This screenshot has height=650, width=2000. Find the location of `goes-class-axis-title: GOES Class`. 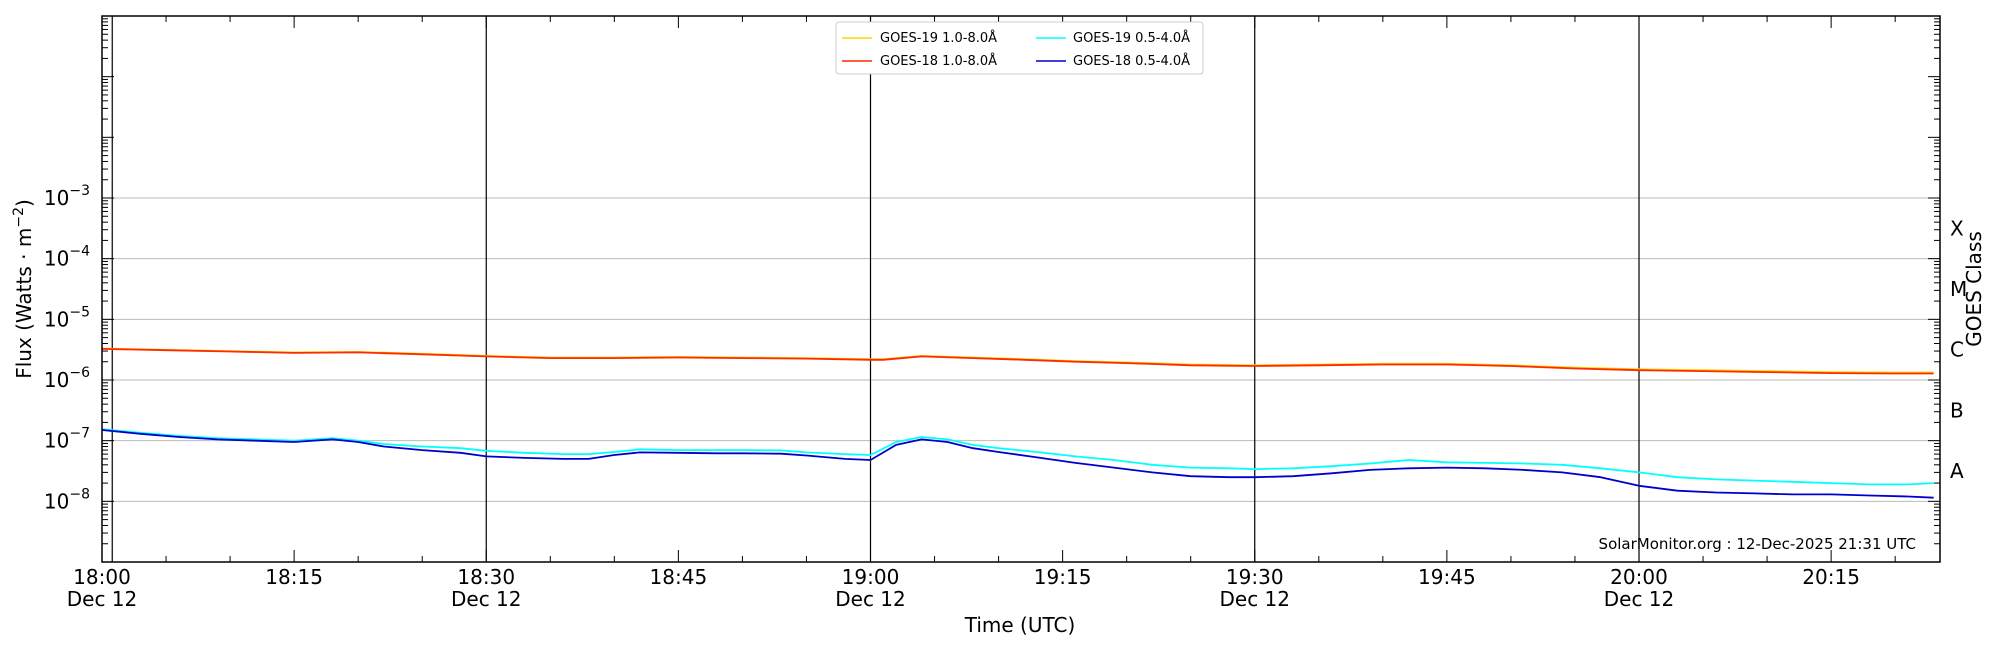

goes-class-axis-title: GOES Class is located at coordinates (1974, 289).